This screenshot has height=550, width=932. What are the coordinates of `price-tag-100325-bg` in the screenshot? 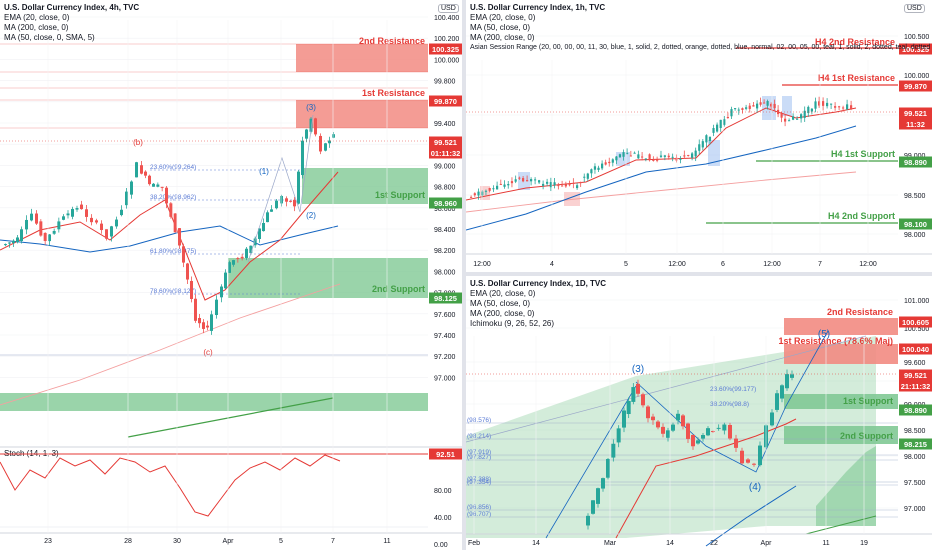 It's located at (445, 49).